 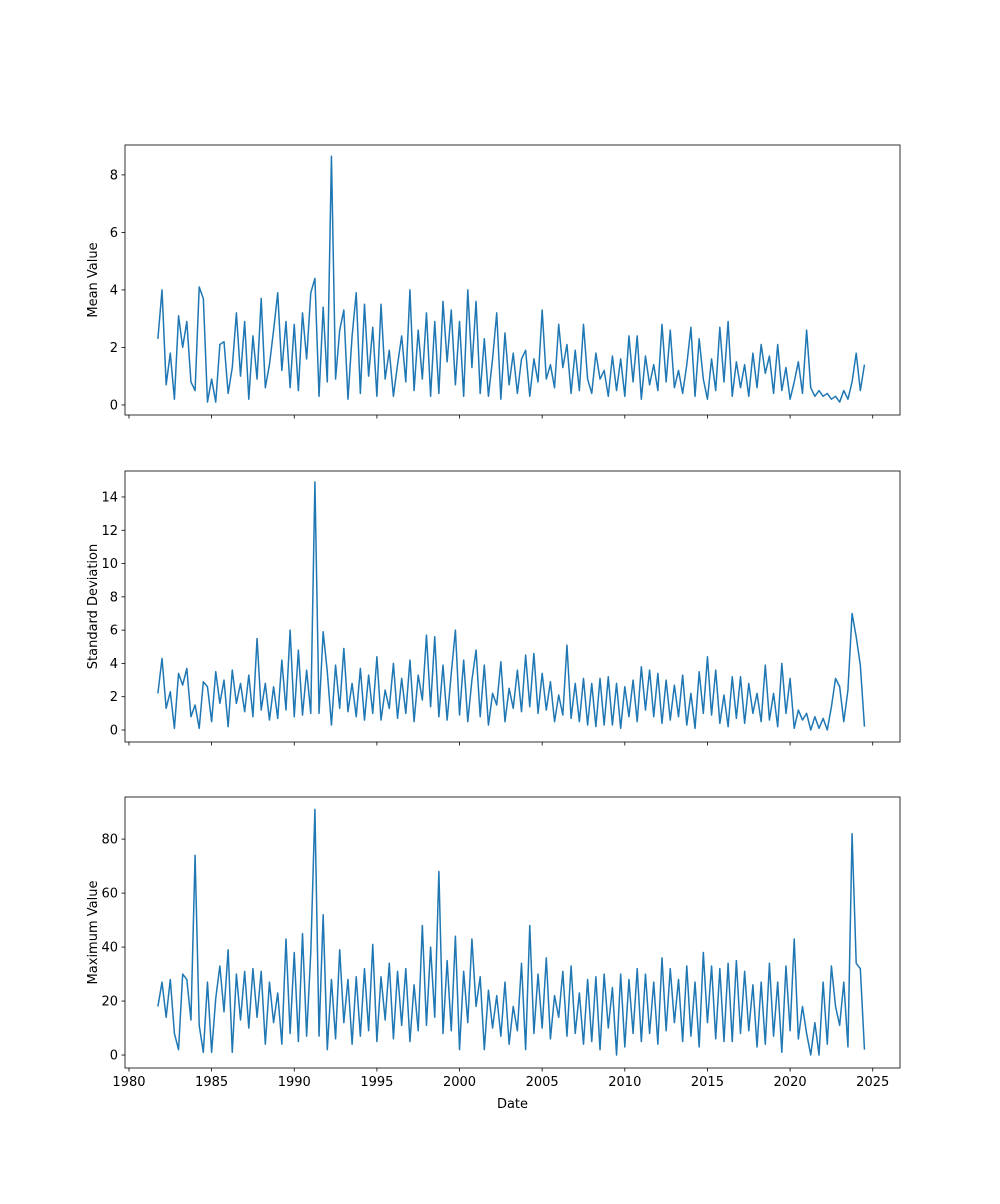 I want to click on y-tick-label: 60, so click(x=109, y=894).